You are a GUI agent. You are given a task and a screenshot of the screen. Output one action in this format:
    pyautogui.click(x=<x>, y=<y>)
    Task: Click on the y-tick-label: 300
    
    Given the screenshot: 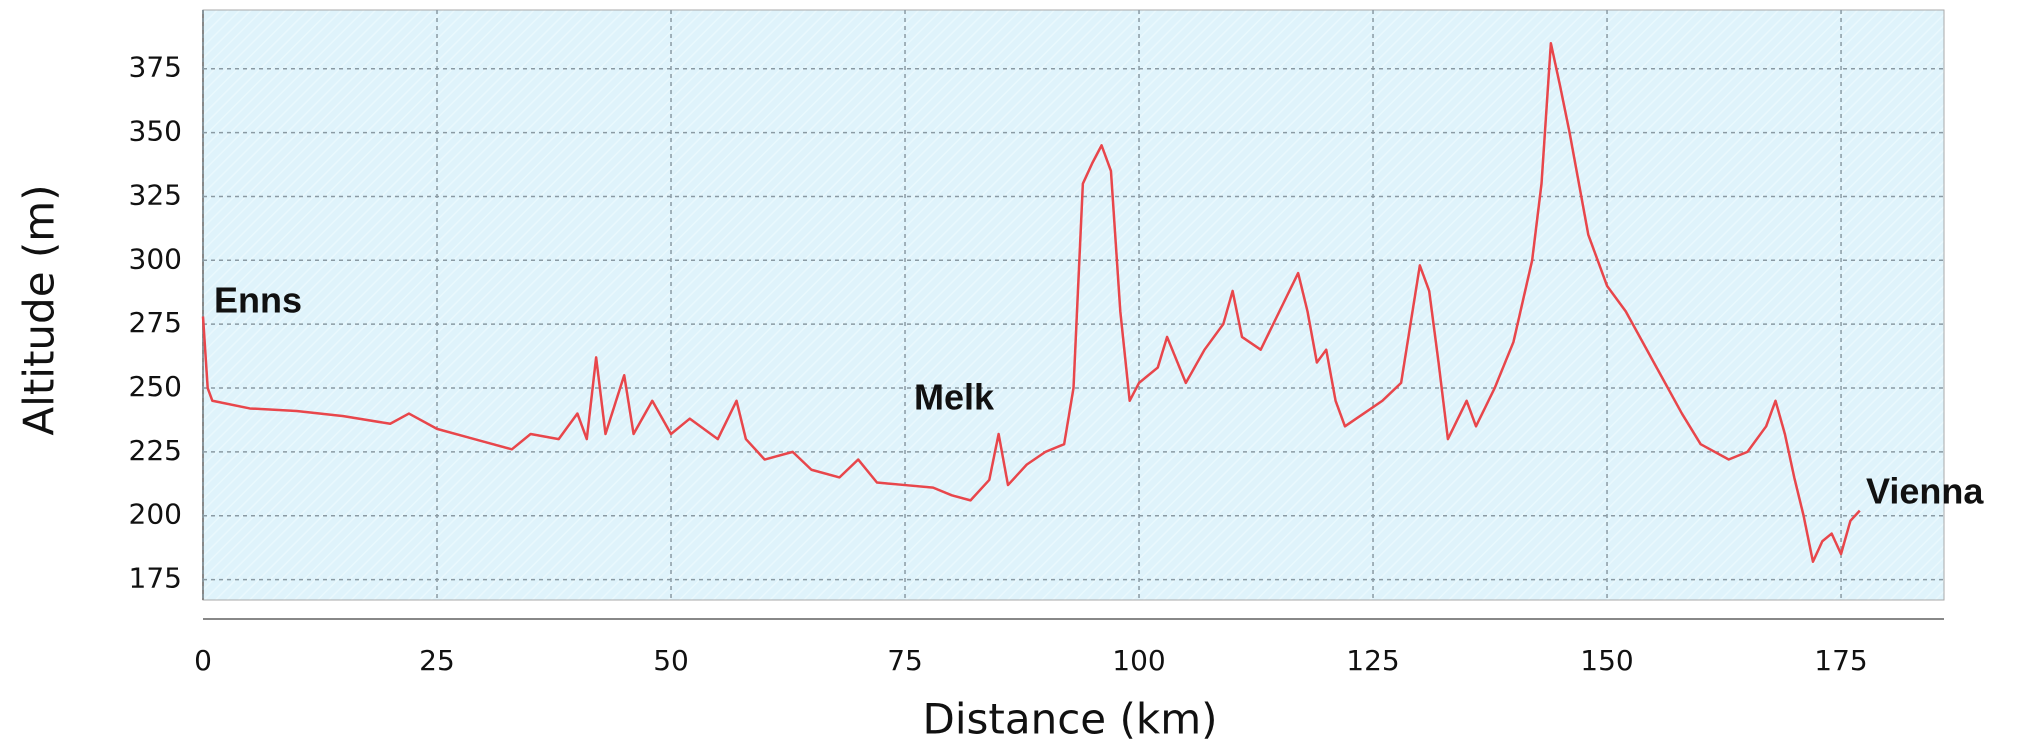 What is the action you would take?
    pyautogui.click(x=155, y=258)
    